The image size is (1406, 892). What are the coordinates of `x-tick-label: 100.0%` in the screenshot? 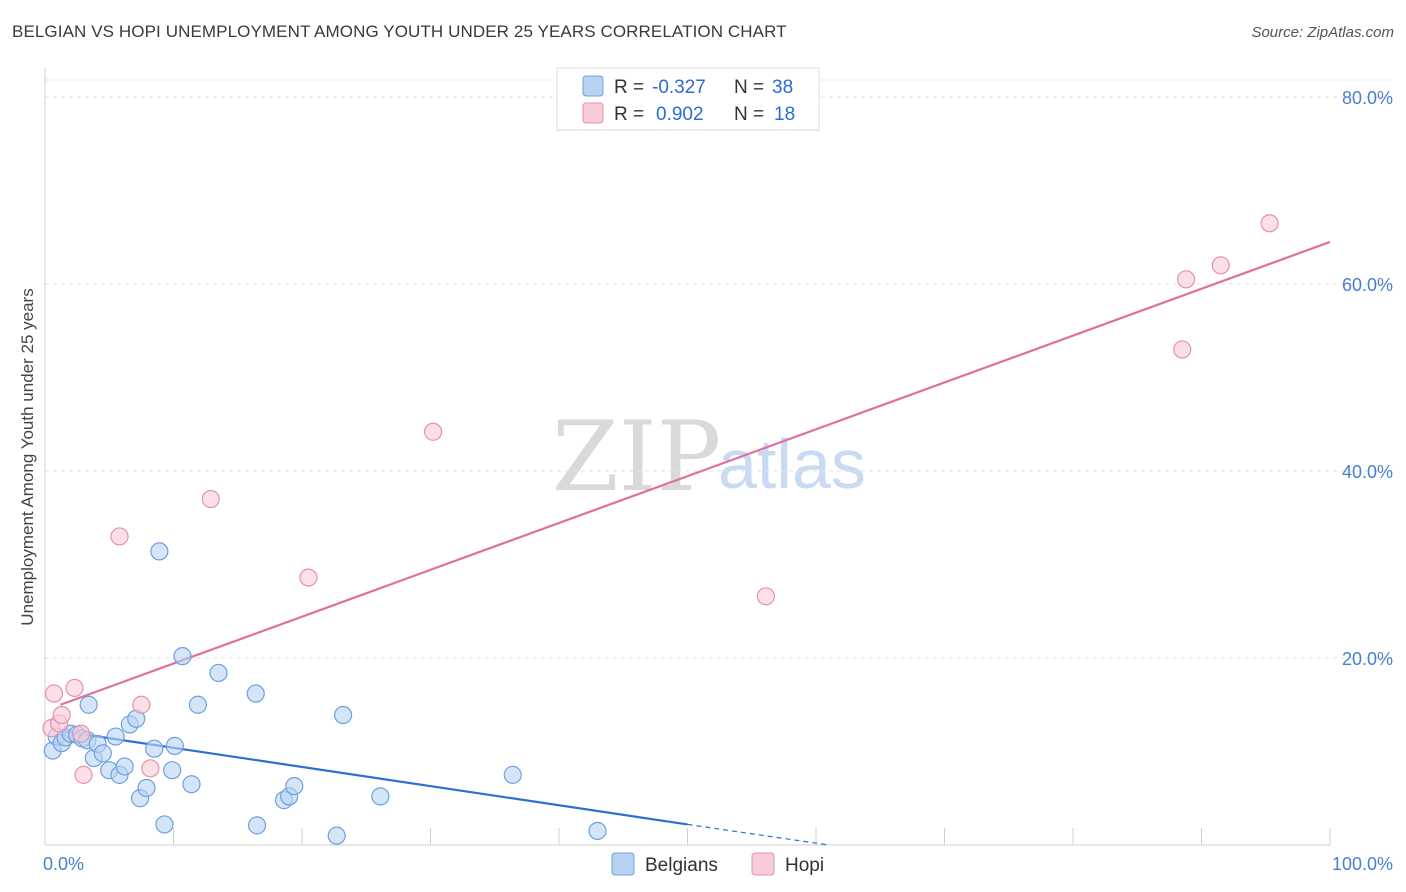 It's located at (1362, 864).